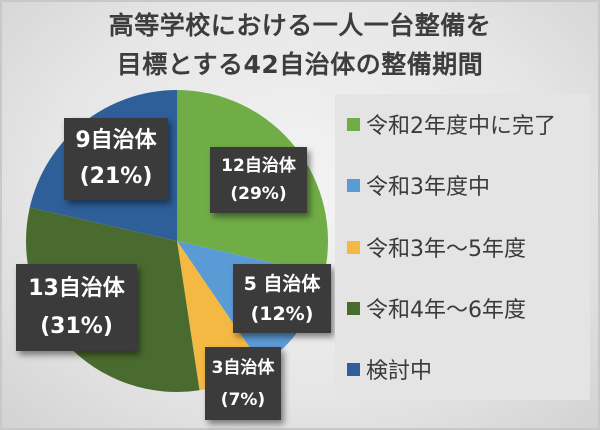 The width and height of the screenshot is (600, 430). Describe the element at coordinates (258, 180) in the screenshot. I see `data-label-green: 12自治体 (29%)` at that location.